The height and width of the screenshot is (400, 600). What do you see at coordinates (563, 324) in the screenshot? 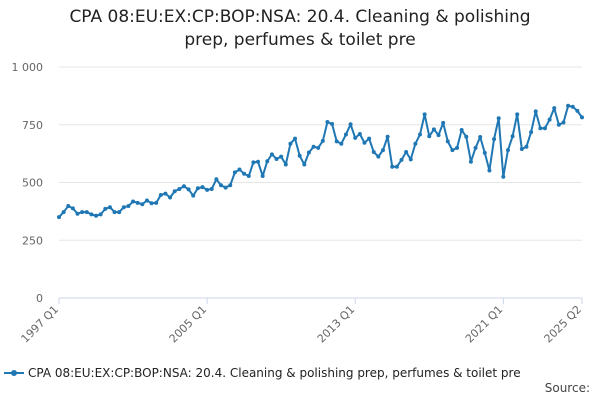
I see `x-tick-label: 2025 Q2` at bounding box center [563, 324].